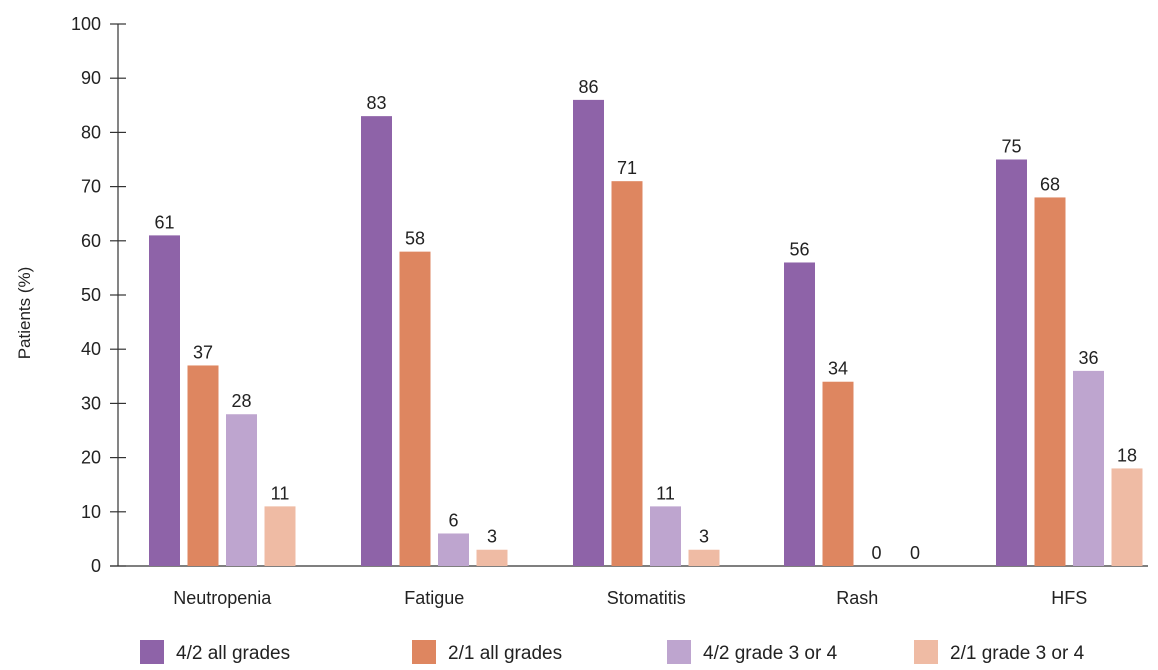  Describe the element at coordinates (915, 553) in the screenshot. I see `data-label-rash-2-1-grade-3-or-4: 0` at that location.